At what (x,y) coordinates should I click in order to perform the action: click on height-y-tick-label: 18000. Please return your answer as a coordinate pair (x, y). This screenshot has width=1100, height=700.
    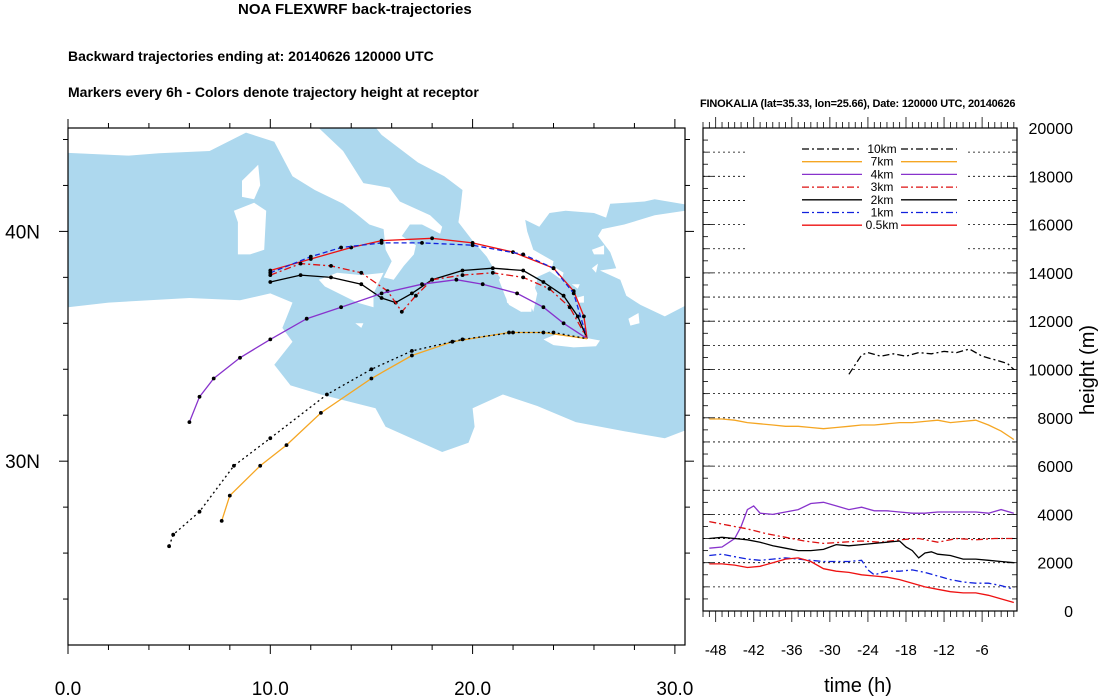
    Looking at the image, I should click on (1051, 177).